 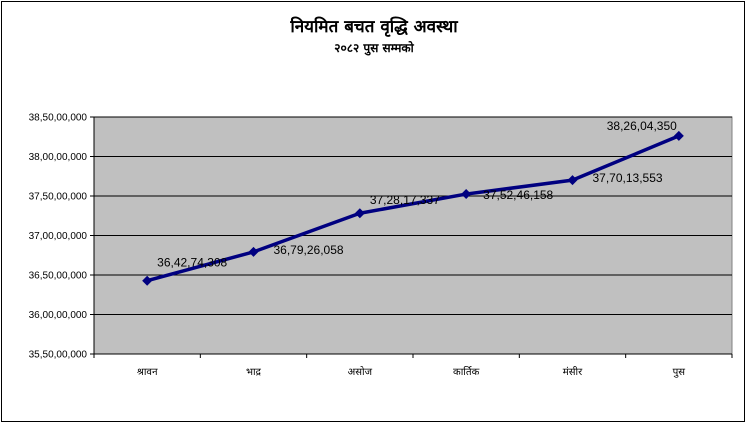 I want to click on chart-title: नियमित बचत वृद्धि अवस्था, so click(x=374, y=27).